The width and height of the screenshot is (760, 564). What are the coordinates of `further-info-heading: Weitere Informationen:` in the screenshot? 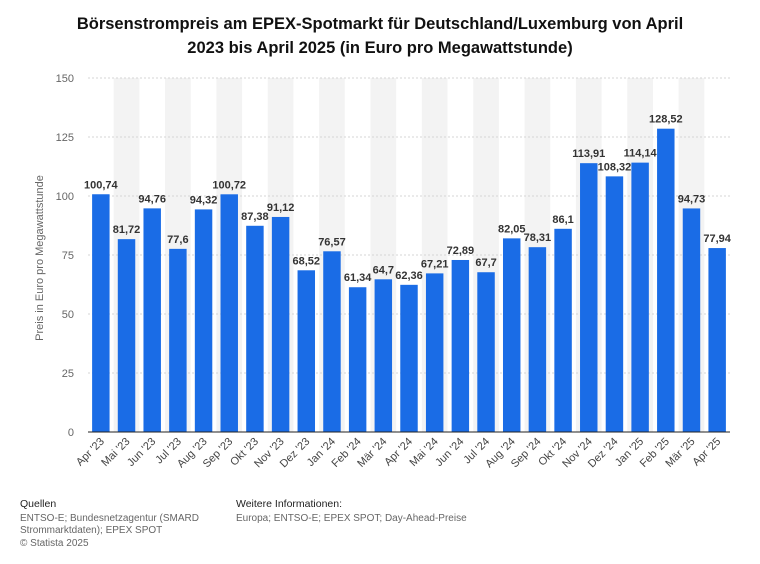 It's located at (289, 504).